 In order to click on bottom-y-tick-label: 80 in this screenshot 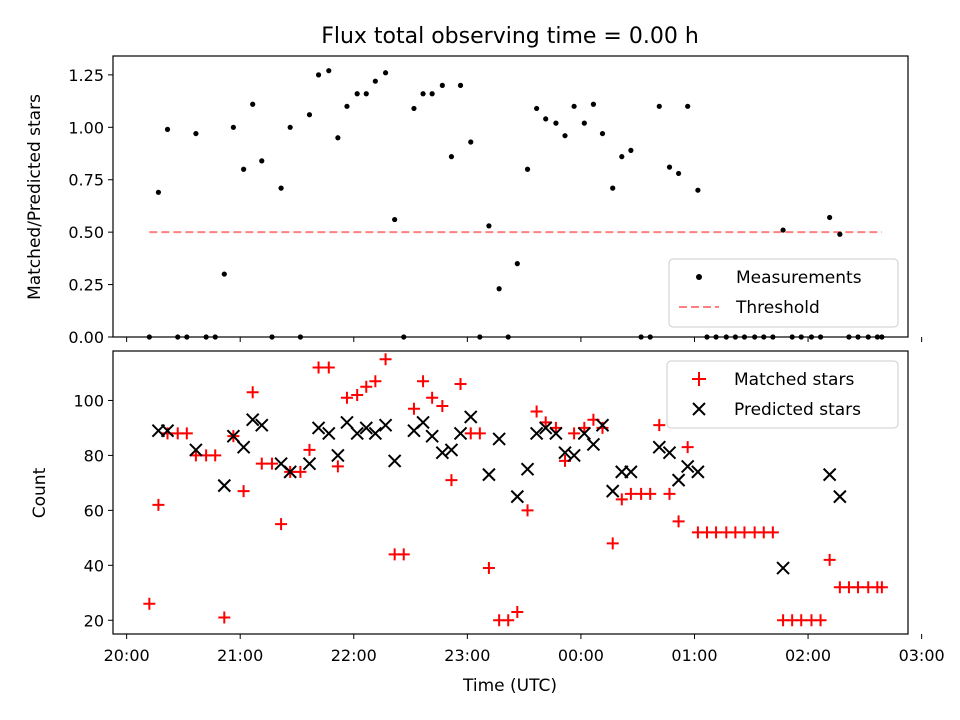, I will do `click(94, 455)`.